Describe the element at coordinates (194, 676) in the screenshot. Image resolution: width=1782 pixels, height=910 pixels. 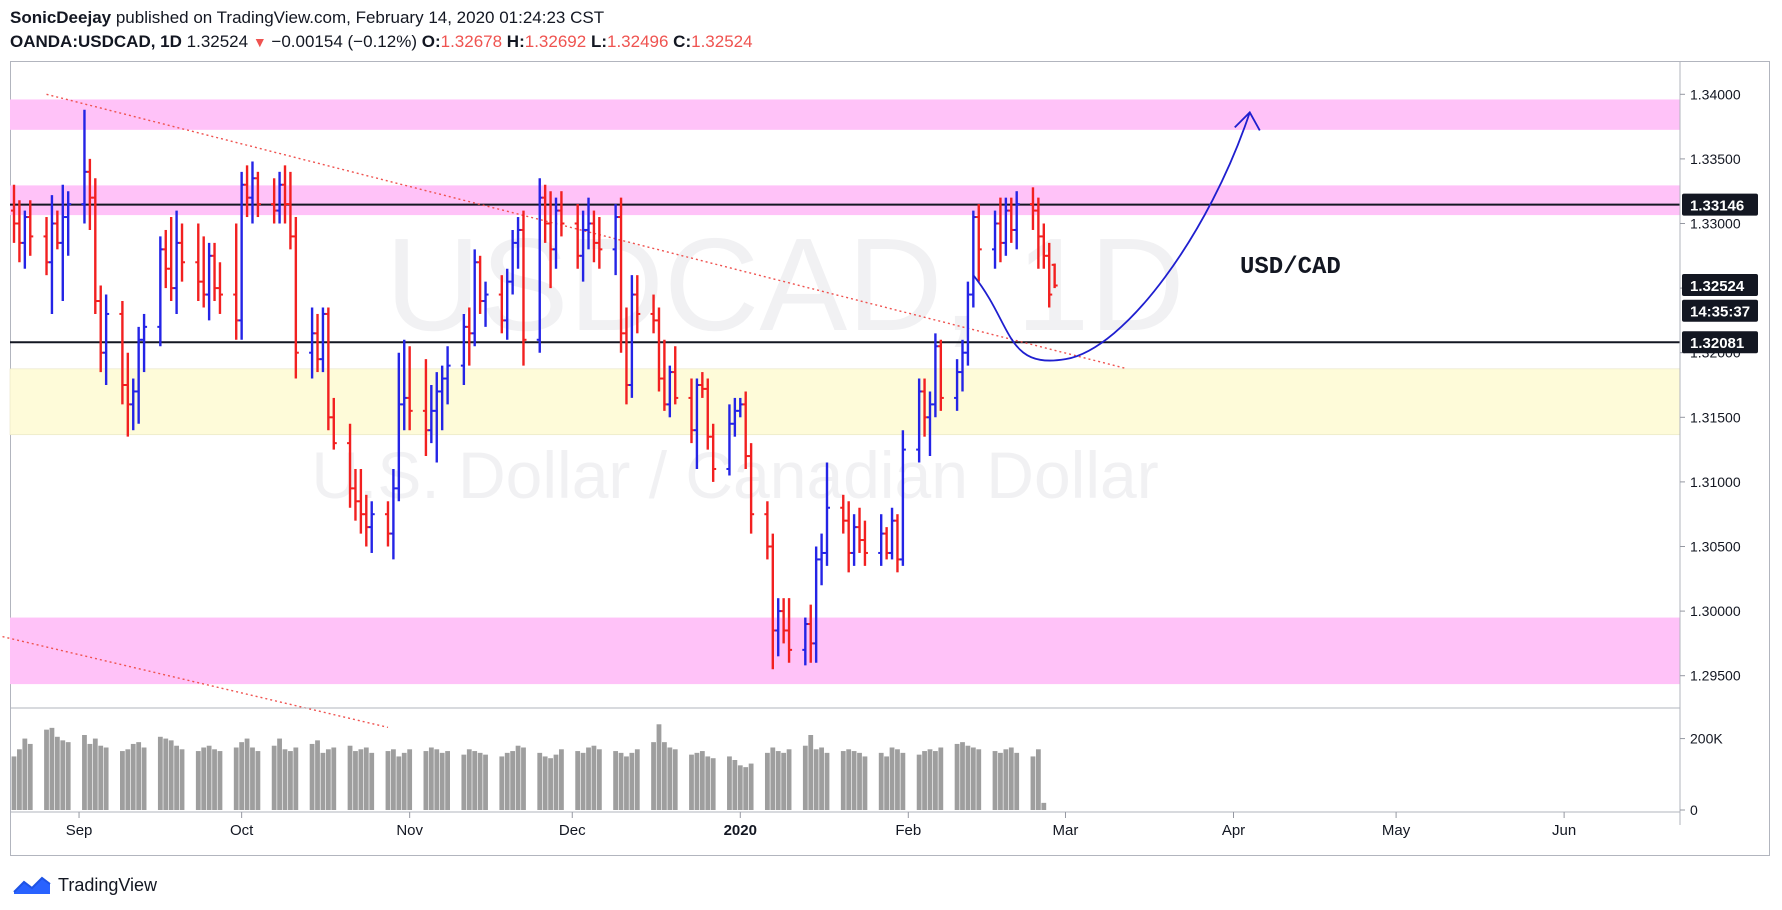
I see `trend-line` at that location.